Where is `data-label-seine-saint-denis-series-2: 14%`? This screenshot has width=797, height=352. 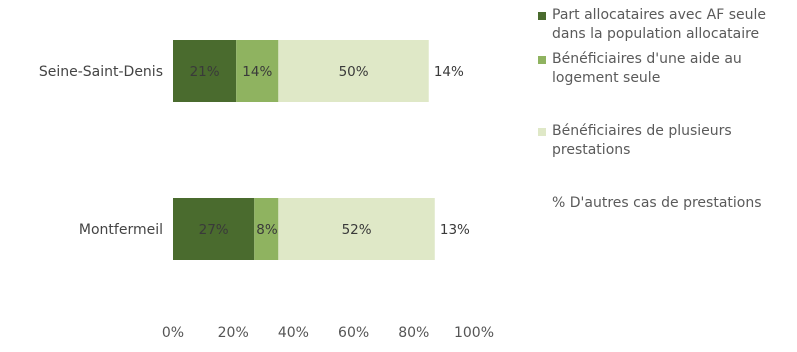
data-label-seine-saint-denis-series-2: 14% is located at coordinates (257, 72).